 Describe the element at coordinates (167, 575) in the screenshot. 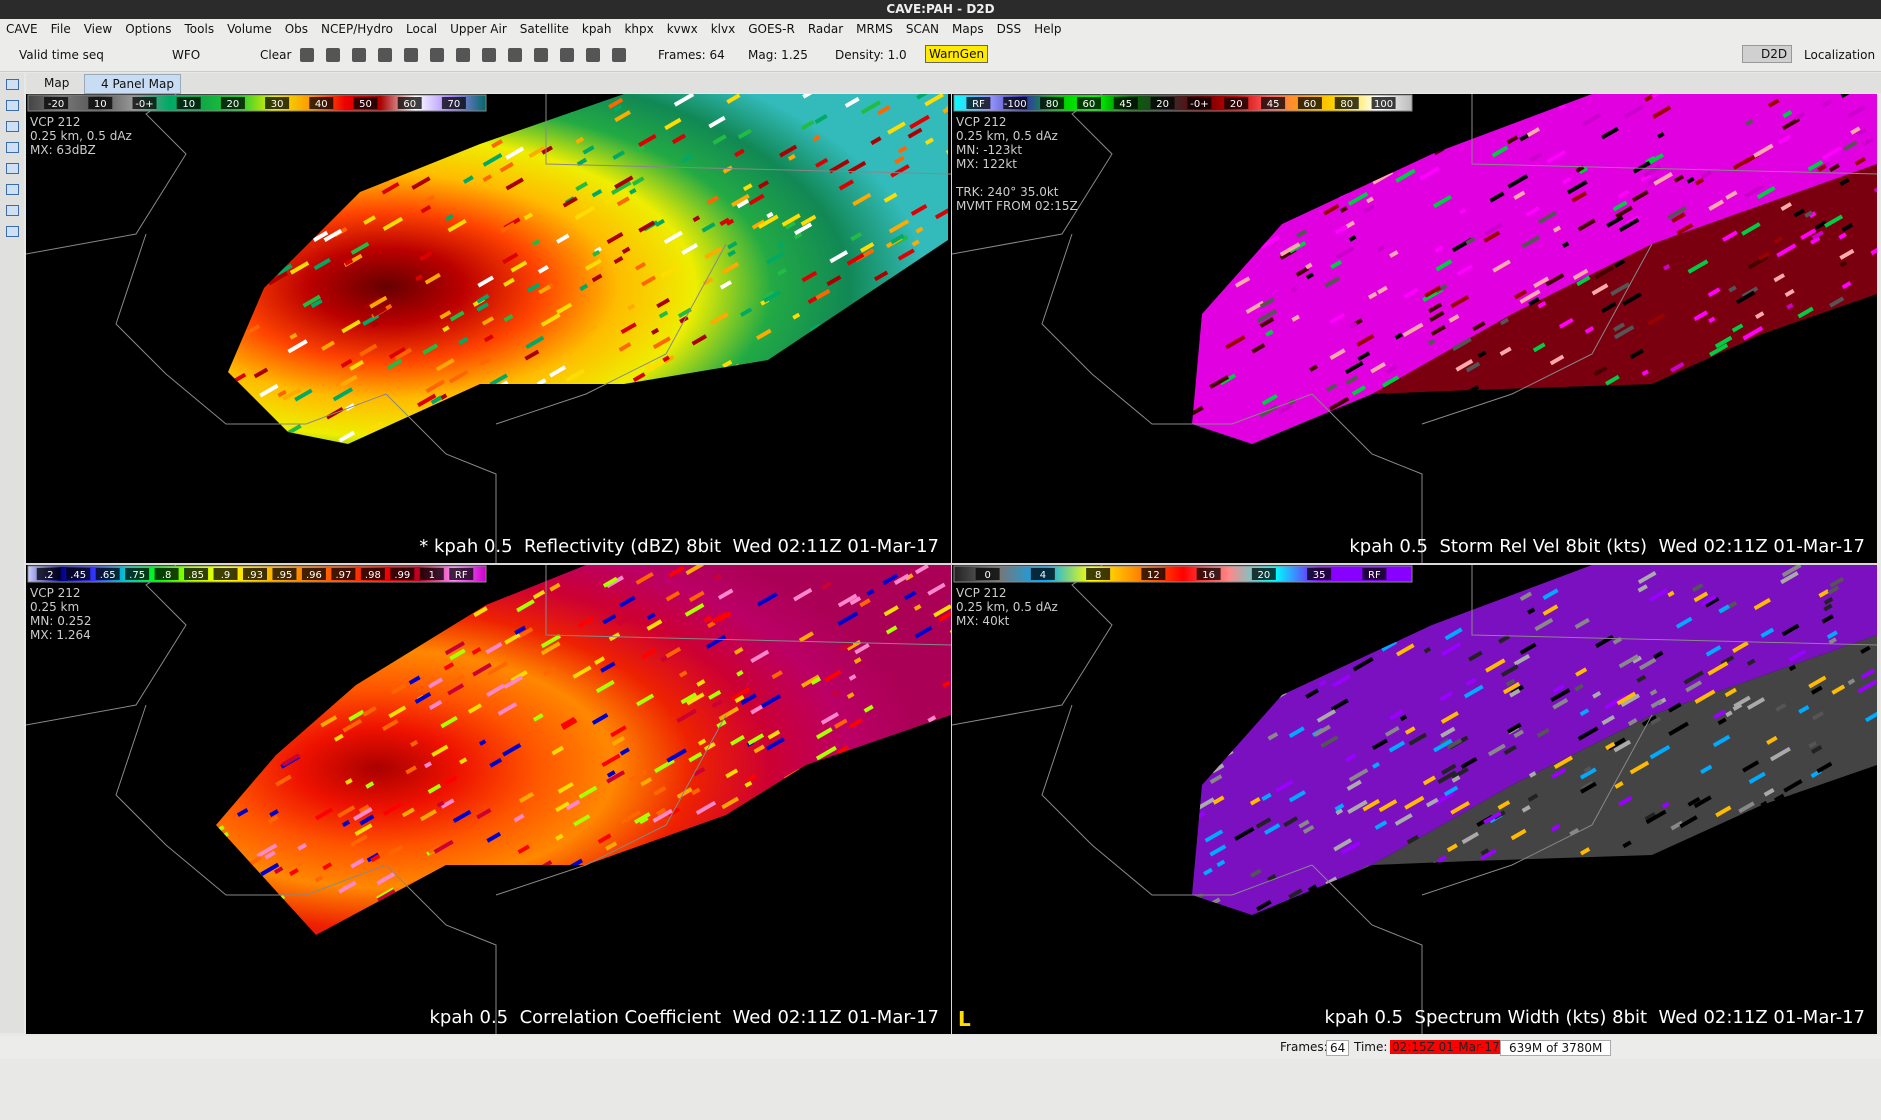

I see `colorbar-label: .8` at that location.